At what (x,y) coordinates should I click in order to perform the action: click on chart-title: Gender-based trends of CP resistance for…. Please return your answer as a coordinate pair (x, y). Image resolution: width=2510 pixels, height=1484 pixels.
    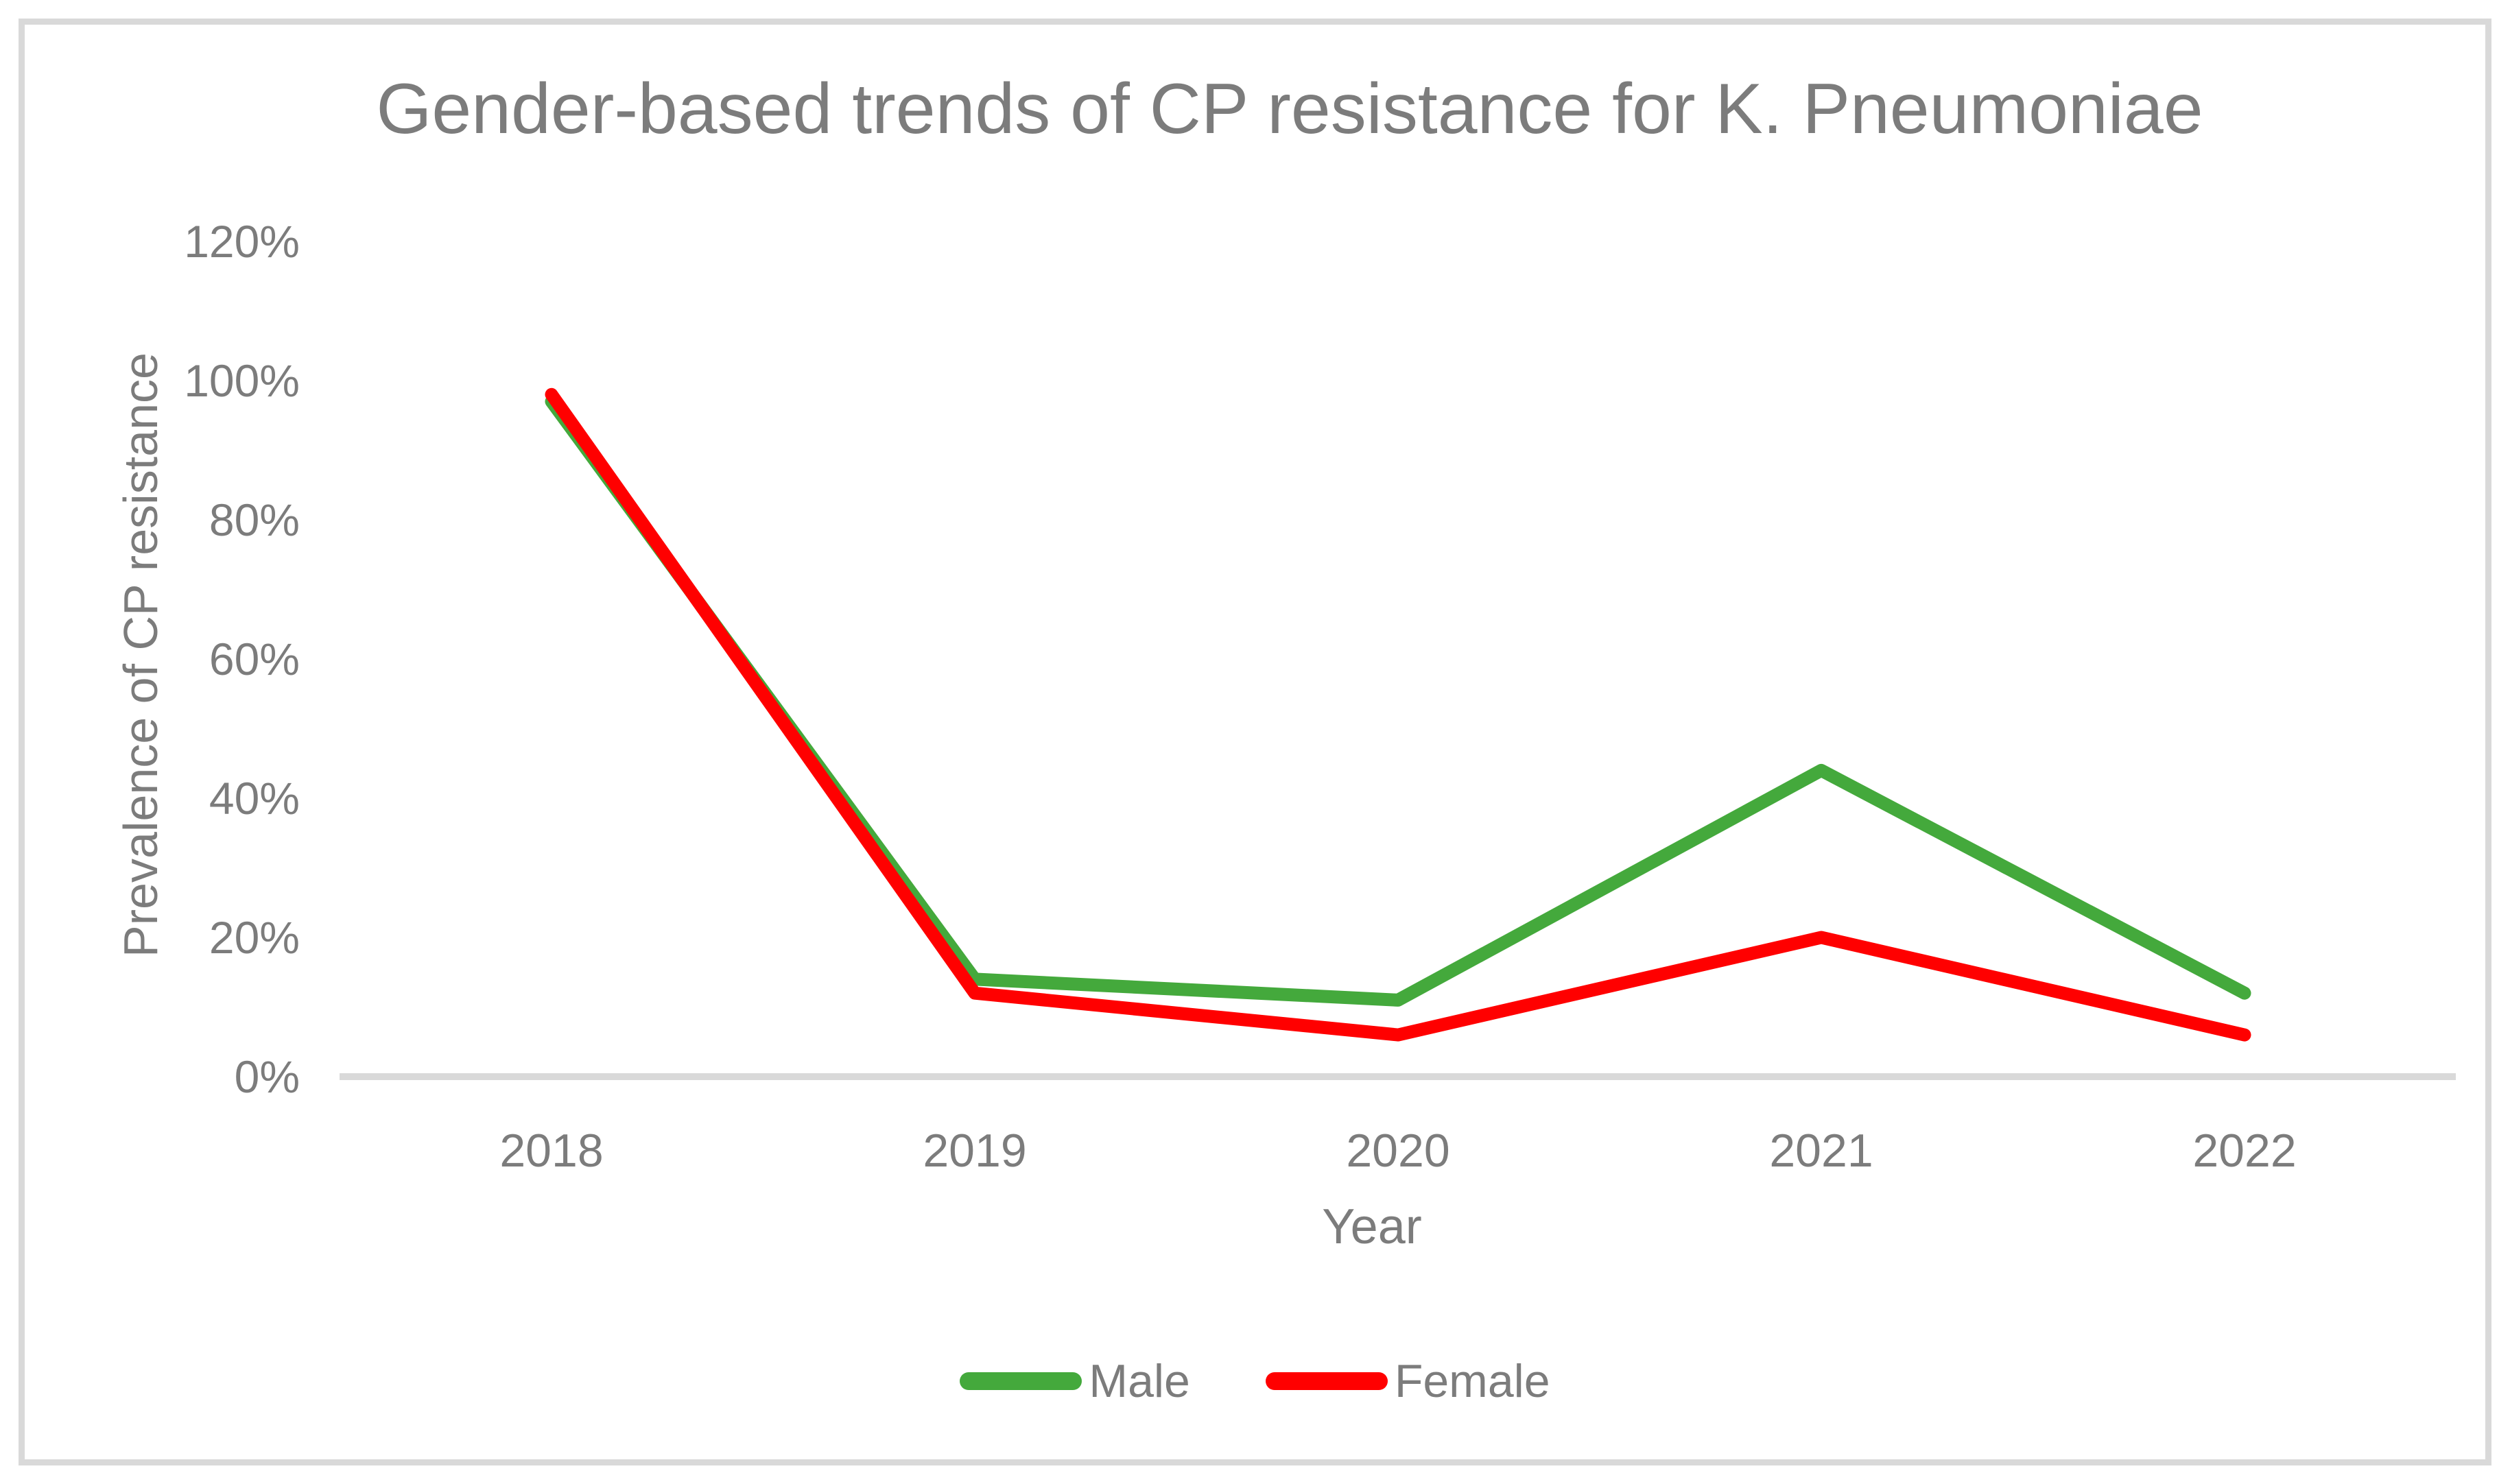
    Looking at the image, I should click on (1290, 109).